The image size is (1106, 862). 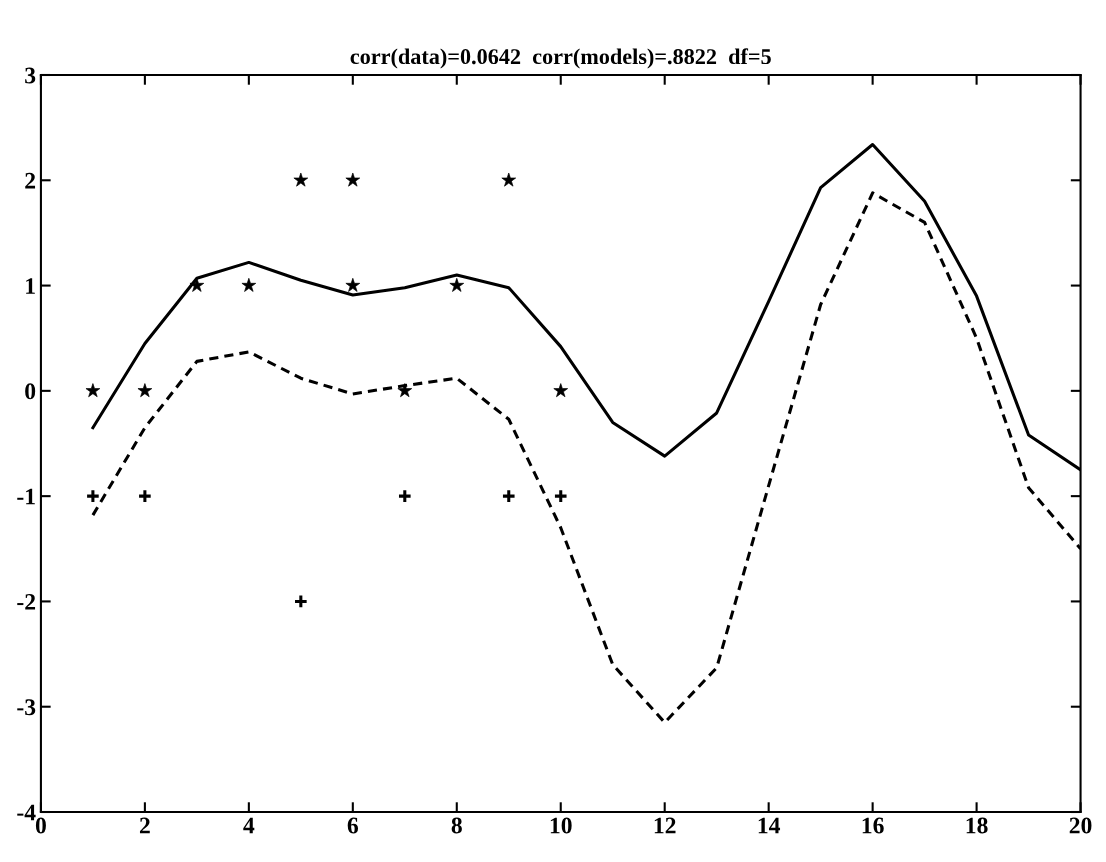 I want to click on x-tick-label: 10, so click(x=561, y=825).